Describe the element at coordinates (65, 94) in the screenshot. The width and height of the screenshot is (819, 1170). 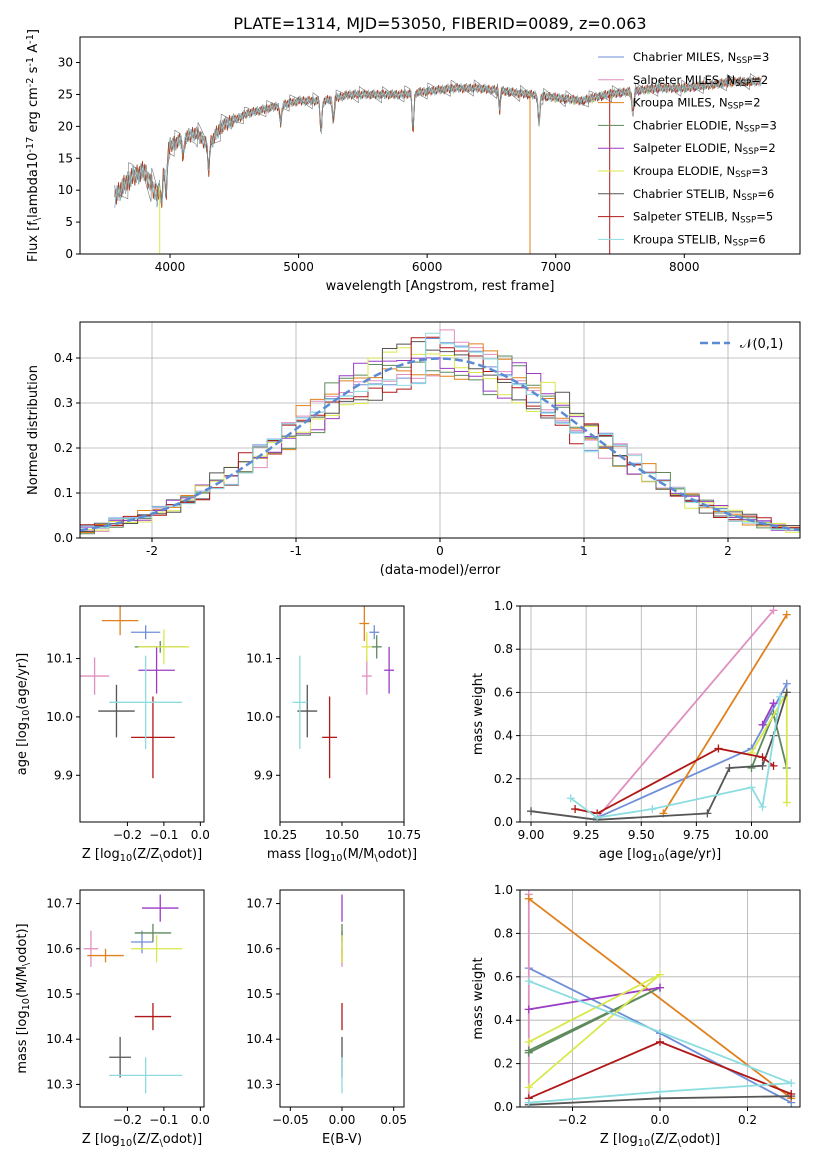
I see `y-tick-label: 25` at that location.